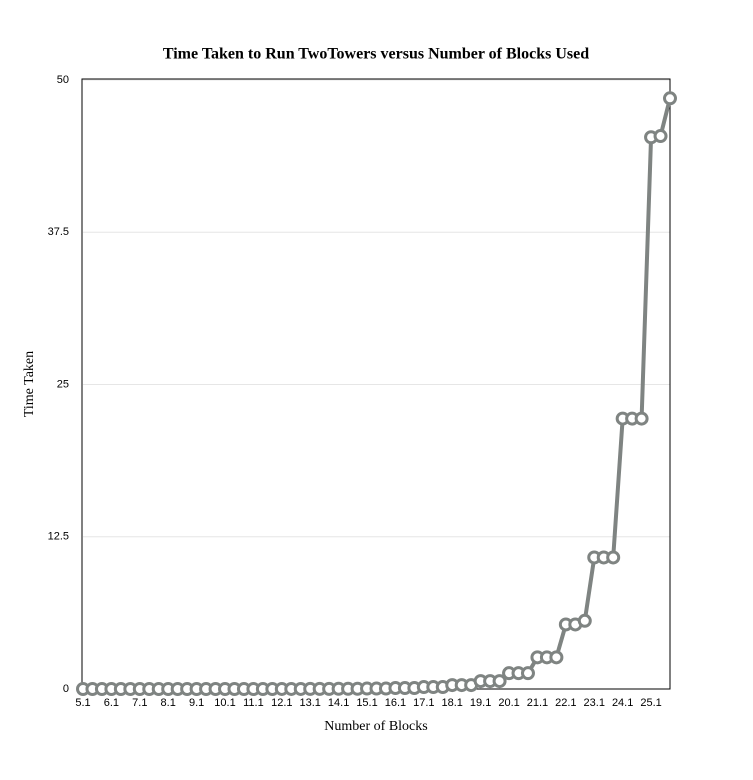 The height and width of the screenshot is (780, 753). I want to click on y-tick-label: 0, so click(66, 689).